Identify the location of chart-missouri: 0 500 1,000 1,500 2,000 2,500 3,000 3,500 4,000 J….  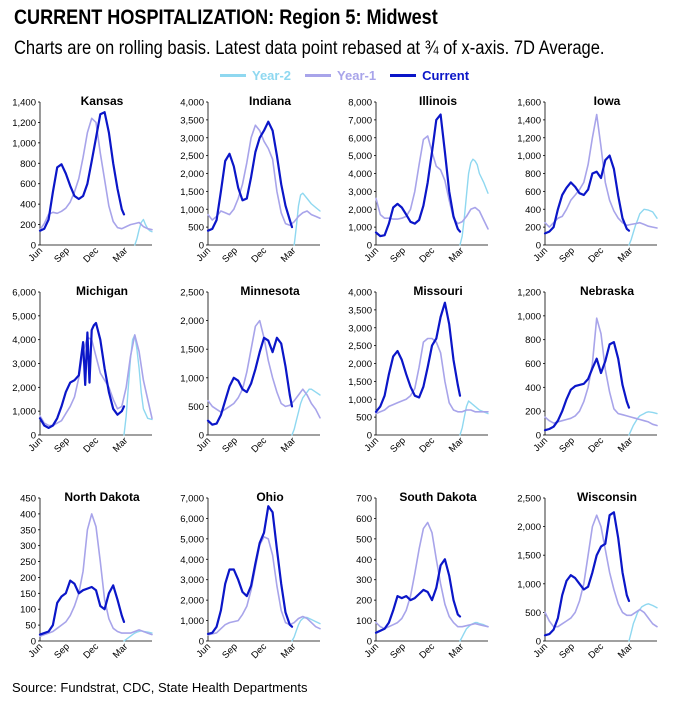
(418, 369).